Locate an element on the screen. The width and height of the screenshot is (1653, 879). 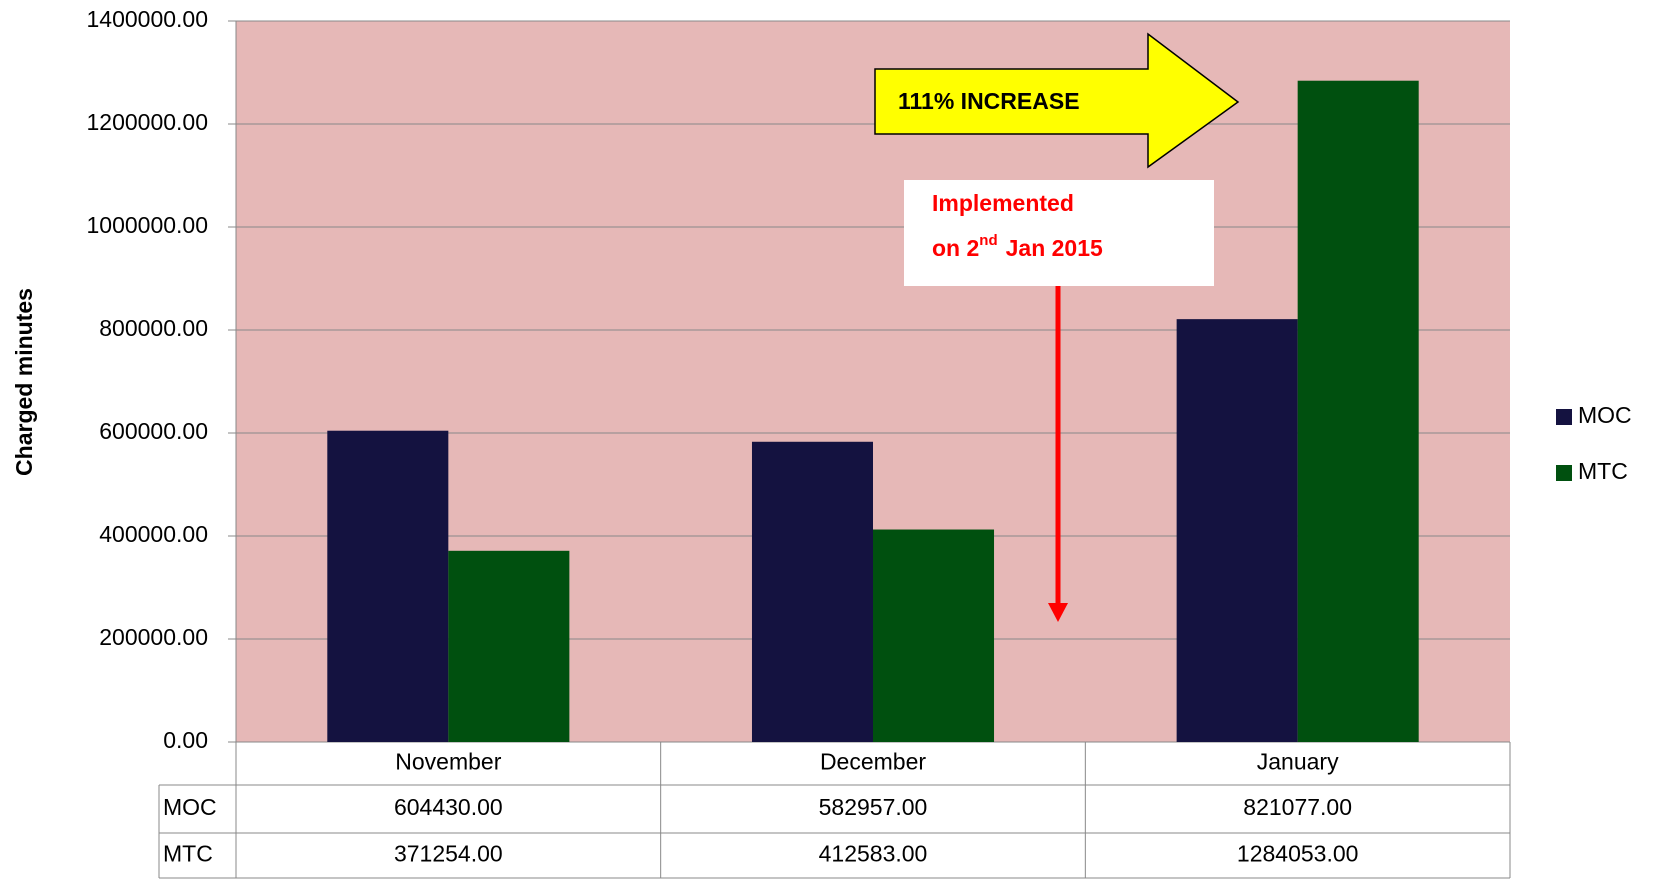
implemented-line1: Implemented is located at coordinates (1003, 203).